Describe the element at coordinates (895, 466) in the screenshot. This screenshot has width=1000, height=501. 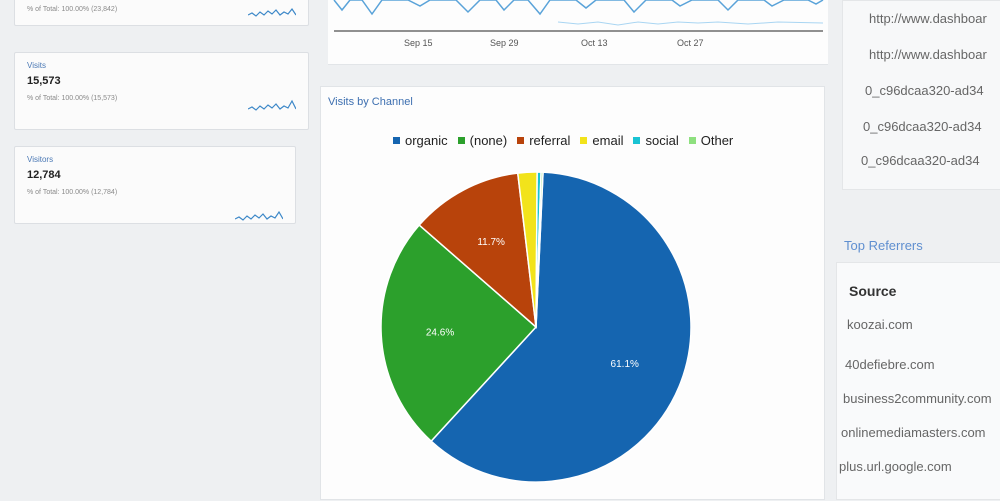
I see `referrer-item: plus.url.google.com` at that location.